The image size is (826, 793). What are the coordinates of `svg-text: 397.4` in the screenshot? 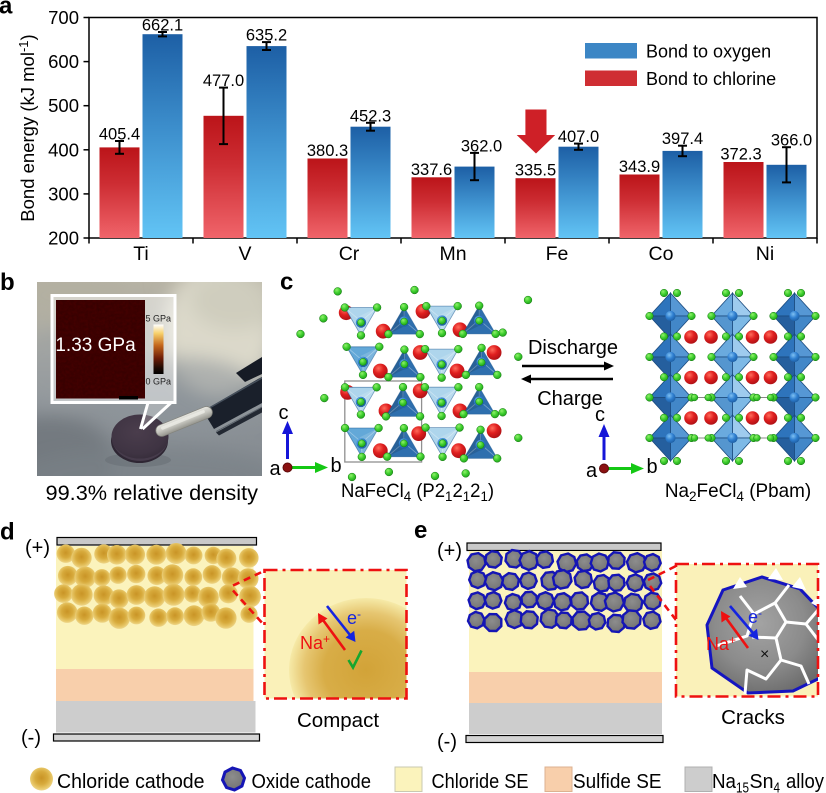 It's located at (682, 139).